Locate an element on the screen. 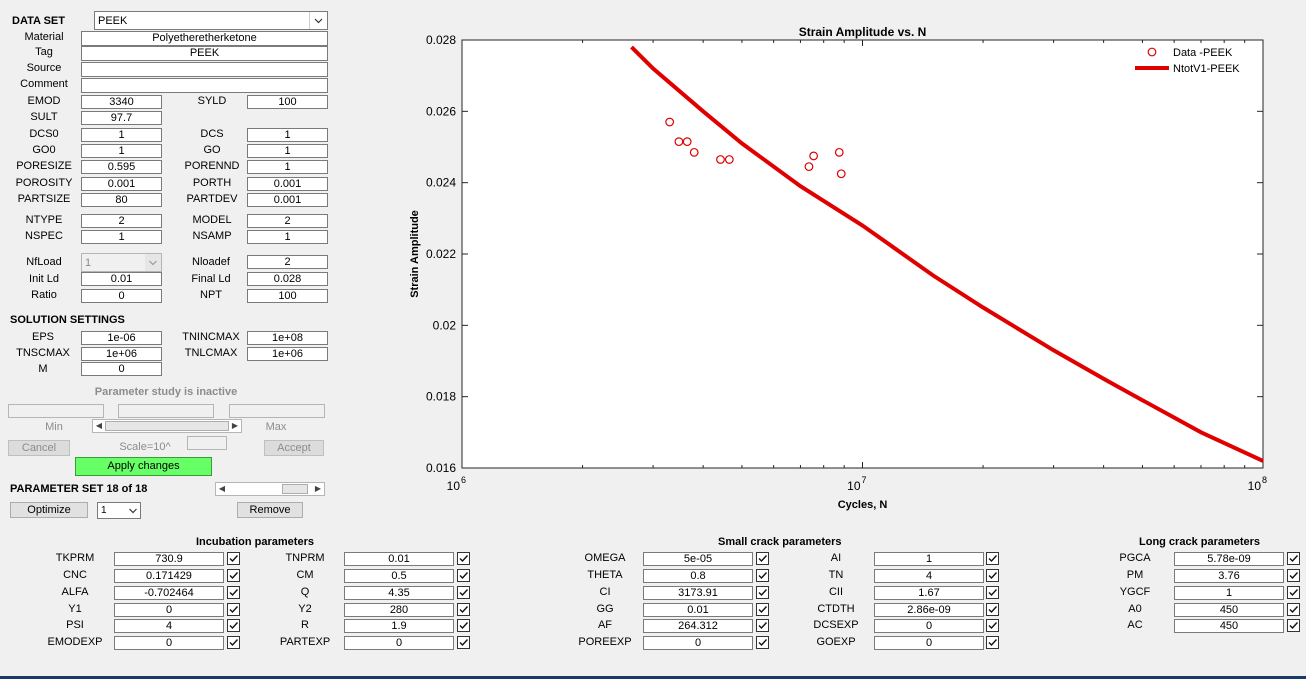 Image resolution: width=1306 pixels, height=679 pixels. ratio-field: 0 is located at coordinates (121, 296).